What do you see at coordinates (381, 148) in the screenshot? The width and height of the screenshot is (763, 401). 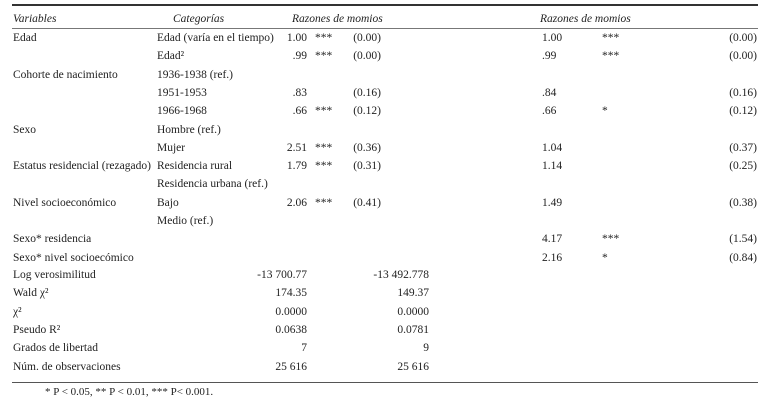 I see `table-row: Mujer 2.51 *** (0.36) 1.04 (0.37)` at bounding box center [381, 148].